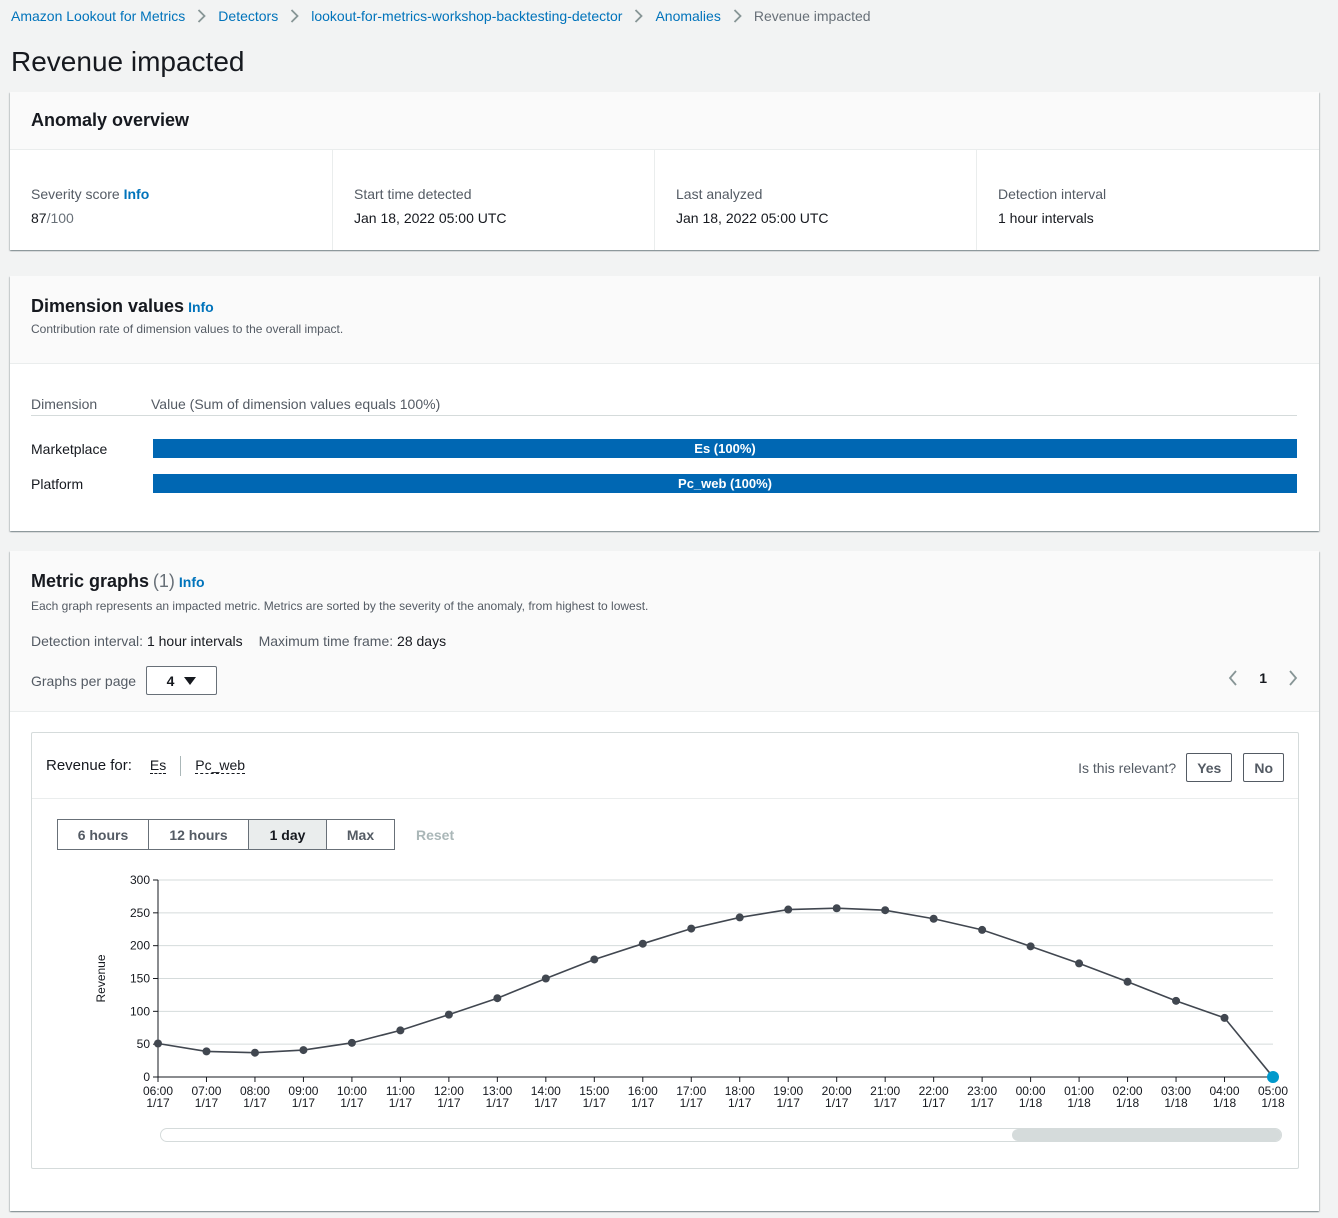  Describe the element at coordinates (1031, 1091) in the screenshot. I see `x-tick-label: 00:00` at that location.